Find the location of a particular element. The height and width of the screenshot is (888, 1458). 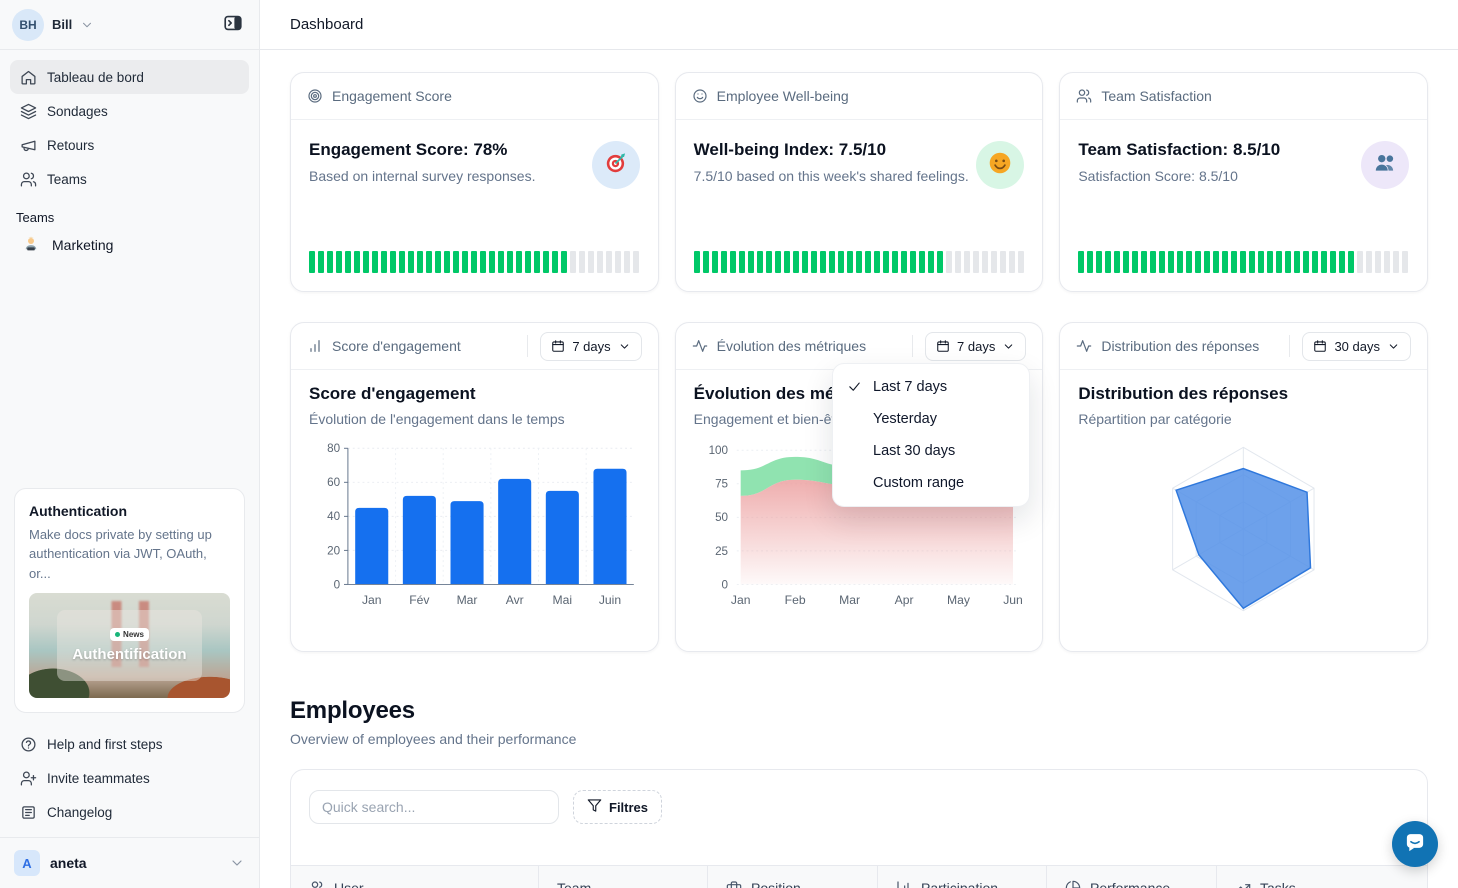

sidebar-item-tableau-de-bord: Tableau de bord is located at coordinates (129, 77).